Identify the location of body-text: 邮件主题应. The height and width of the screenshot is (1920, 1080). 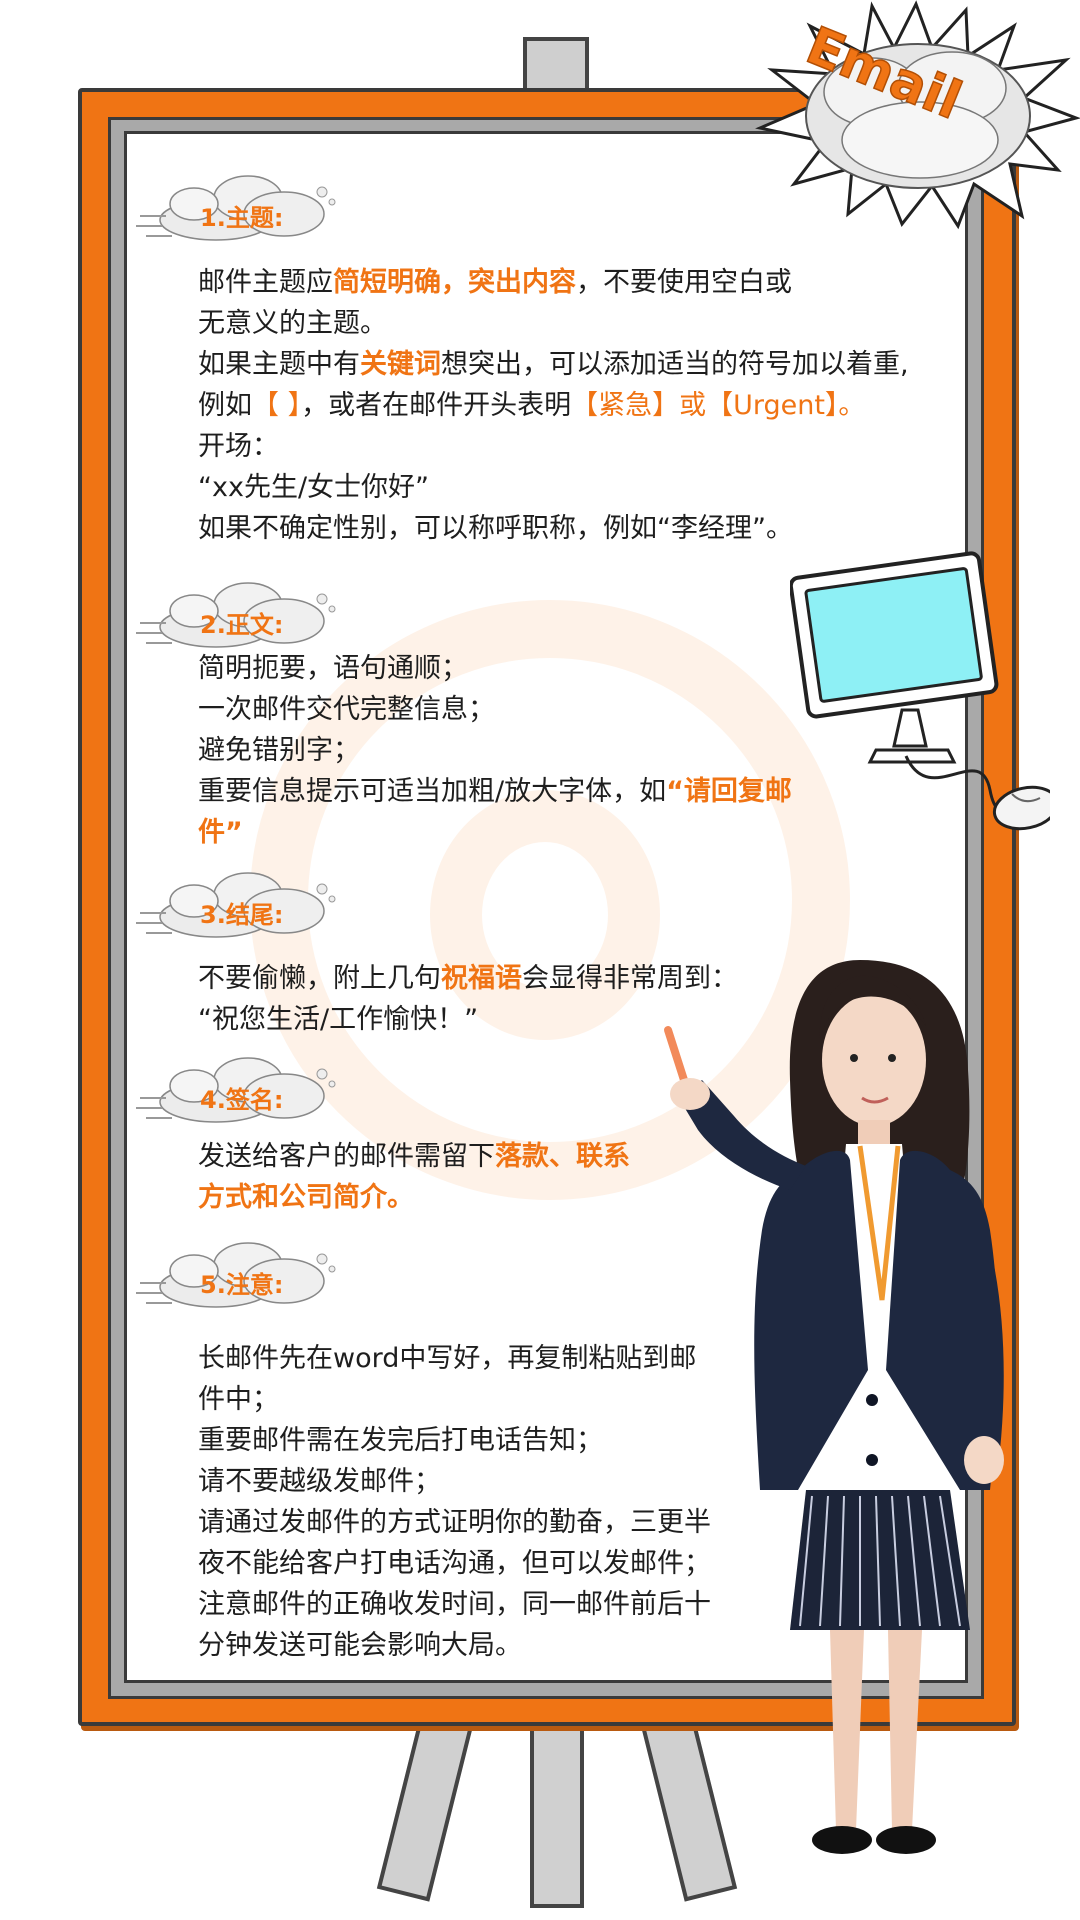
(265, 282).